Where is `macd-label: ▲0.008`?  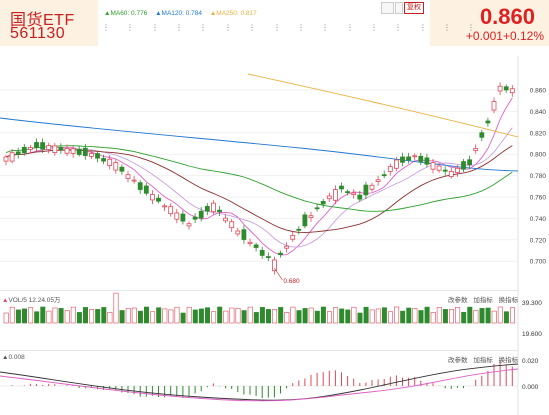 macd-label: ▲0.008 is located at coordinates (13, 357).